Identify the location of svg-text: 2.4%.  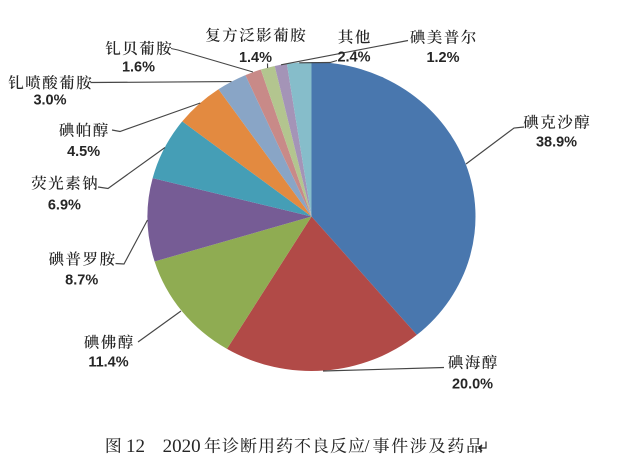
(353, 57).